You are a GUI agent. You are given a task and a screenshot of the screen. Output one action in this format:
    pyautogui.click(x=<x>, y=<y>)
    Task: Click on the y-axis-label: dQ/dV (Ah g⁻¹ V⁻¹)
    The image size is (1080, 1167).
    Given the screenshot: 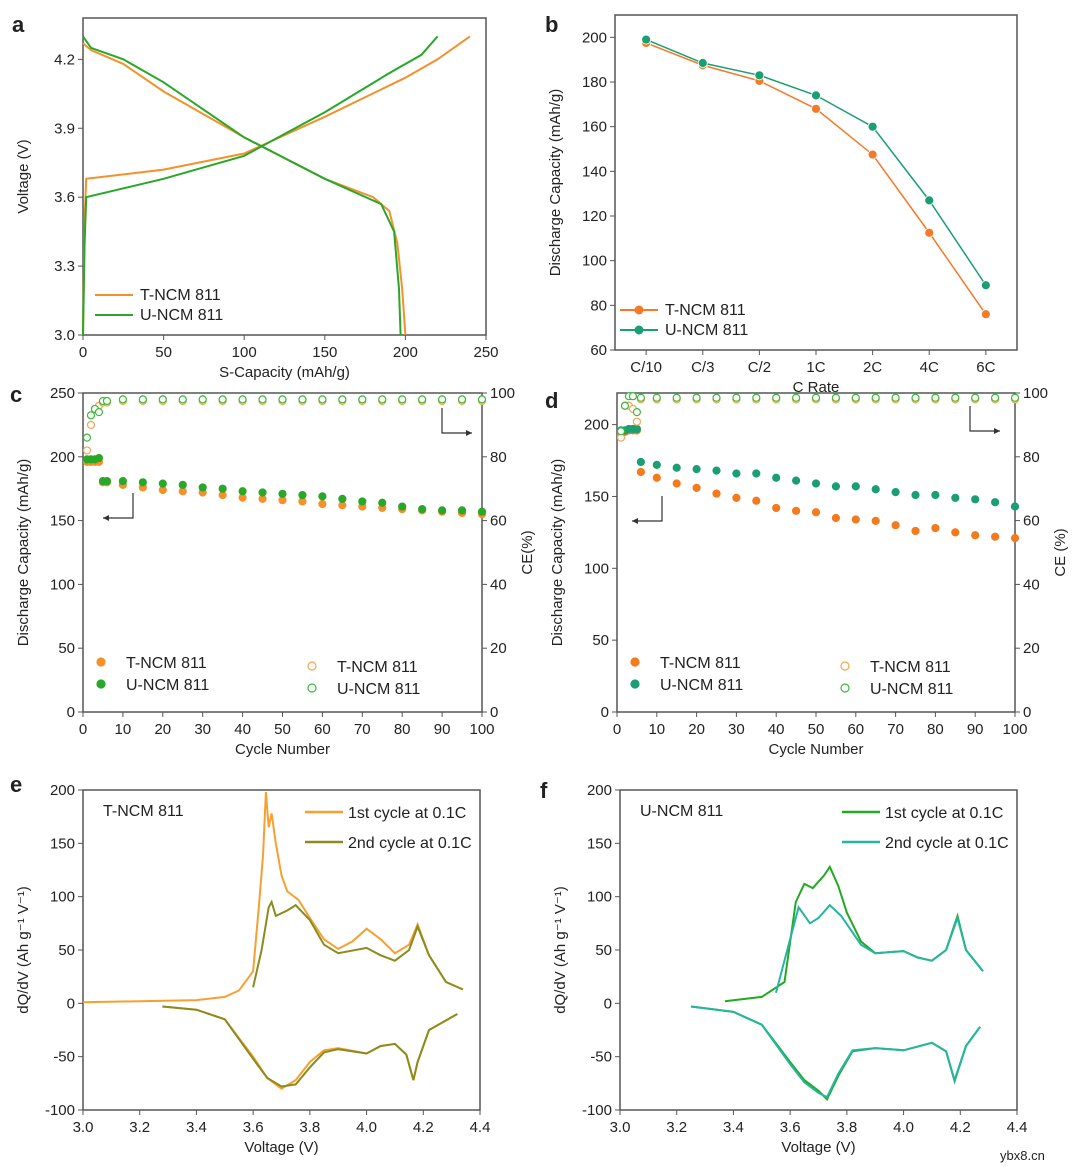 What is the action you would take?
    pyautogui.click(x=23, y=950)
    